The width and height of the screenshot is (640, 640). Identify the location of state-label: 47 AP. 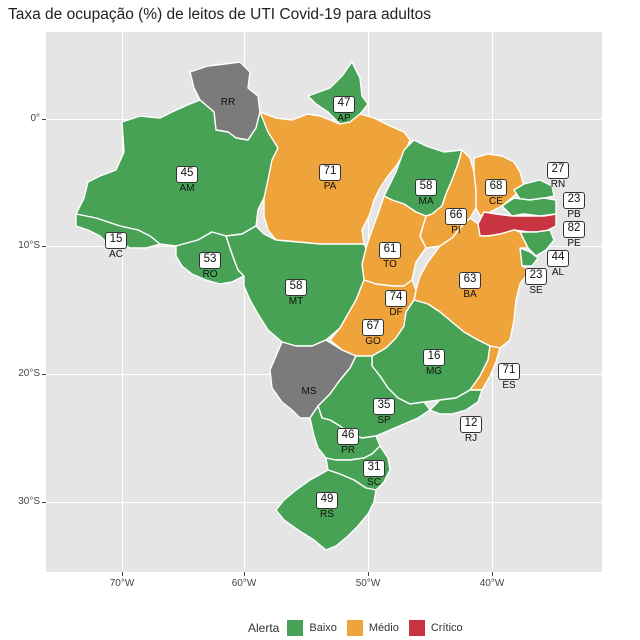
(344, 109).